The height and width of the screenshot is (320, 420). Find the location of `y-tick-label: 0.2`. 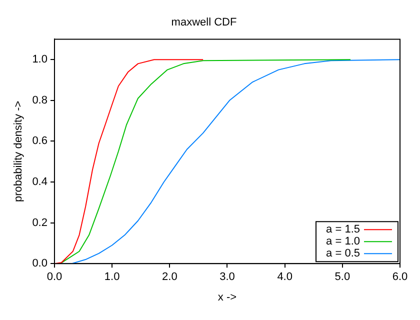

y-tick-label: 0.2 is located at coordinates (40, 222).